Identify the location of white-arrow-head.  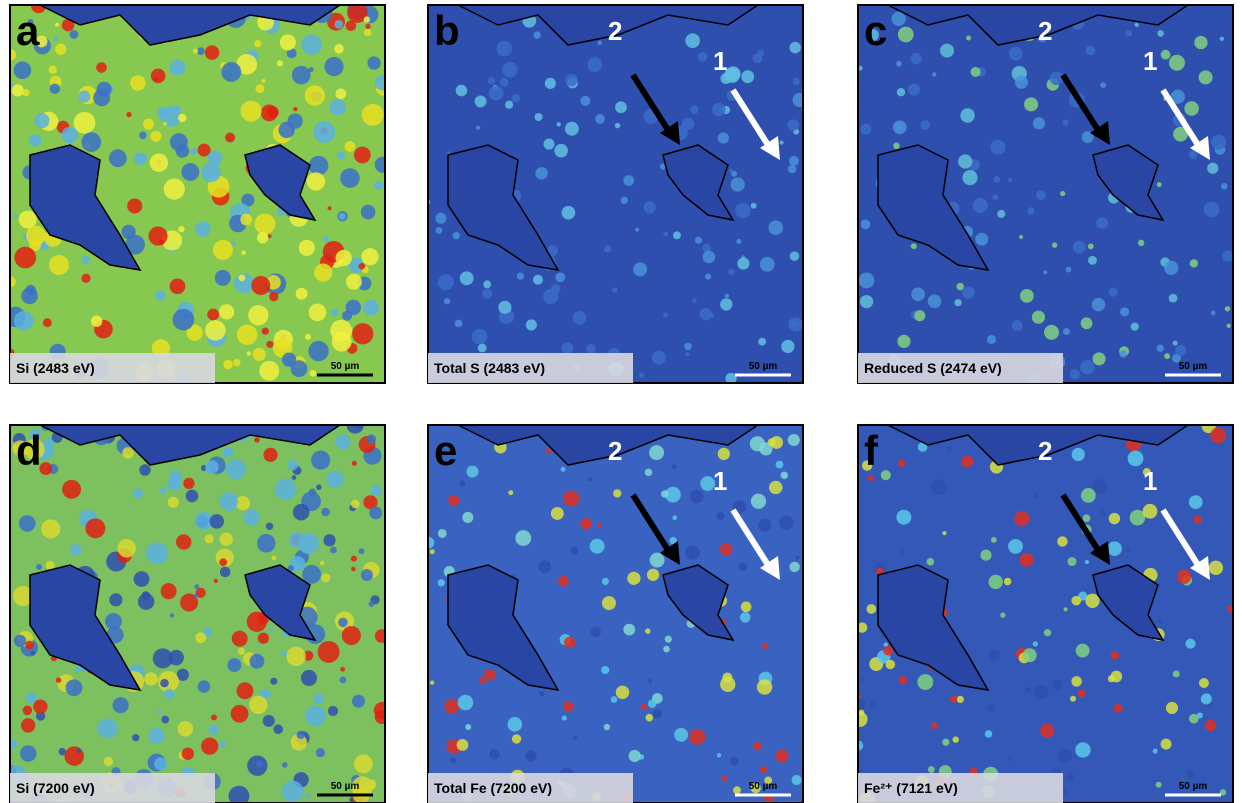
(1200, 568).